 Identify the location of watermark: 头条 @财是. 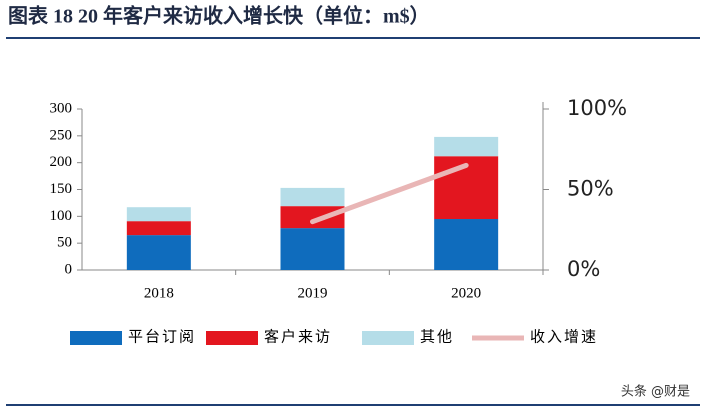
(655, 392).